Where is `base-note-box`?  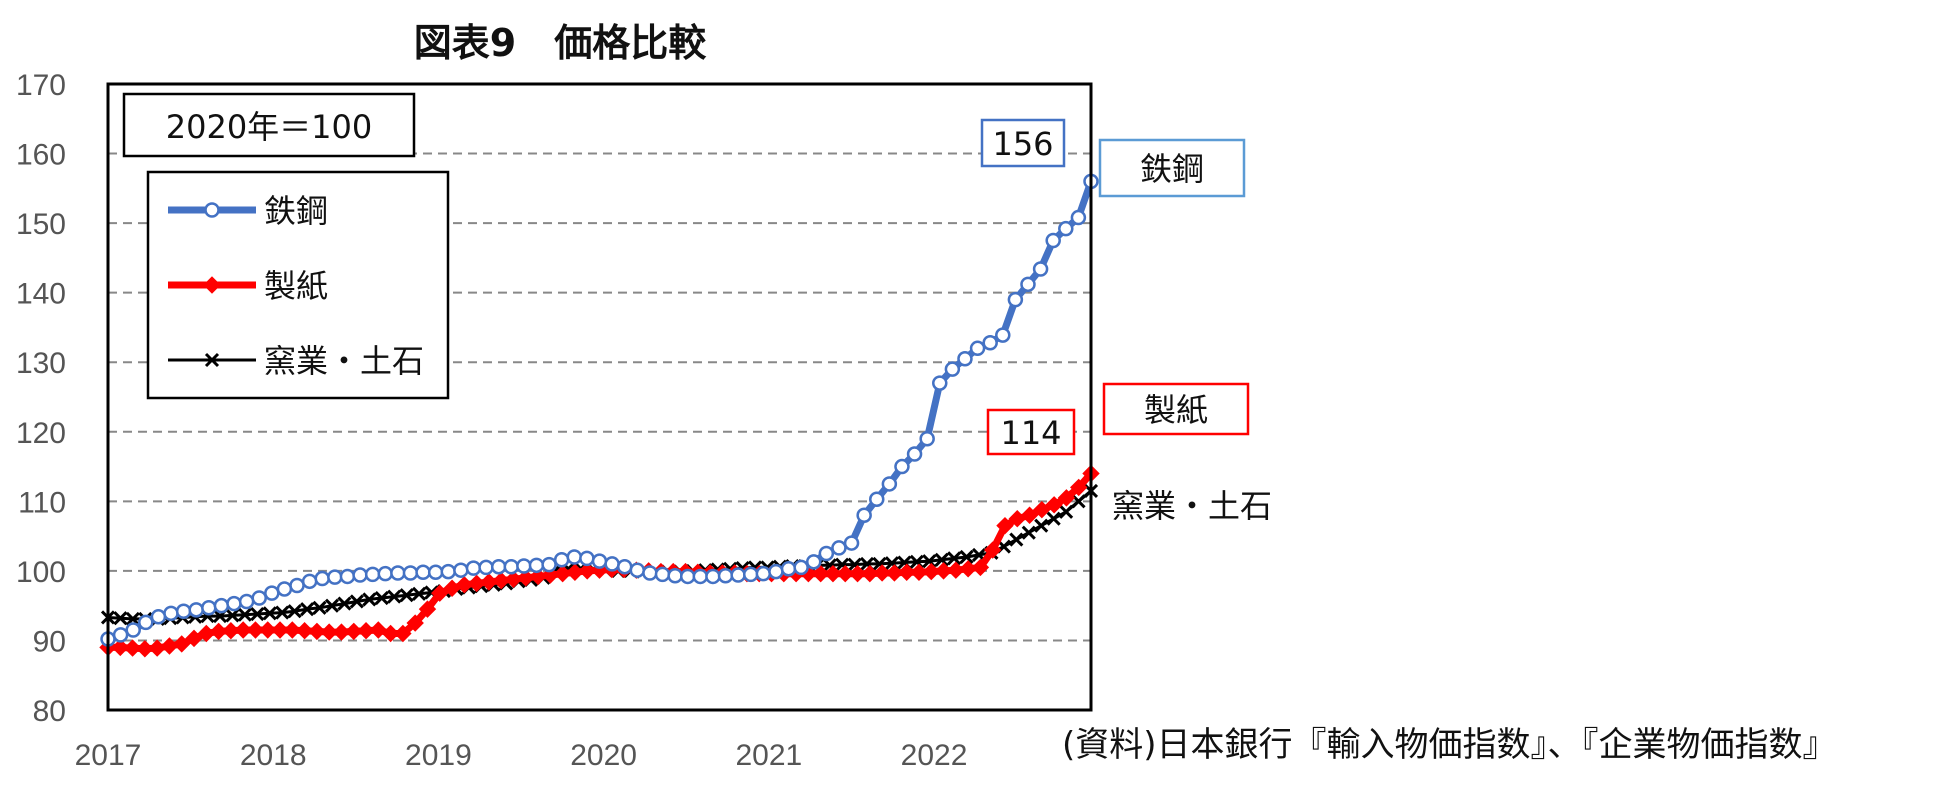
base-note-box is located at coordinates (269, 125).